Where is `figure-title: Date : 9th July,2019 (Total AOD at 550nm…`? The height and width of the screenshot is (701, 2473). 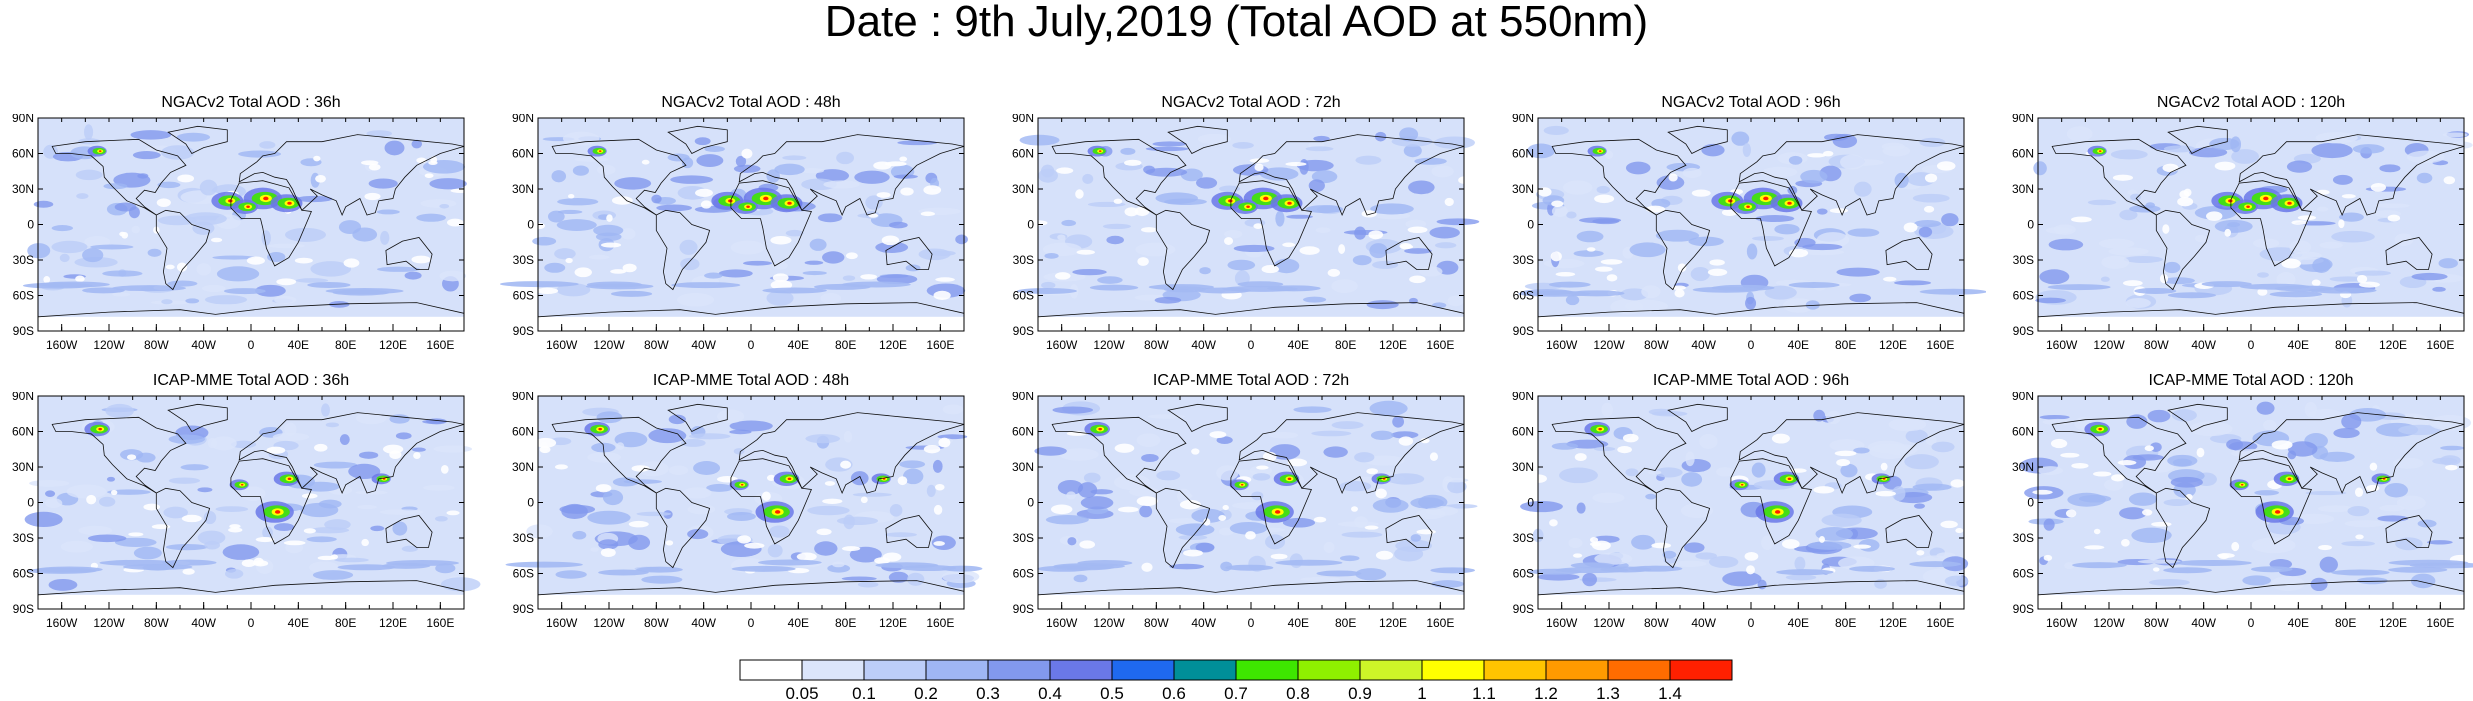
figure-title: Date : 9th July,2019 (Total AOD at 550nm… is located at coordinates (1236, 23).